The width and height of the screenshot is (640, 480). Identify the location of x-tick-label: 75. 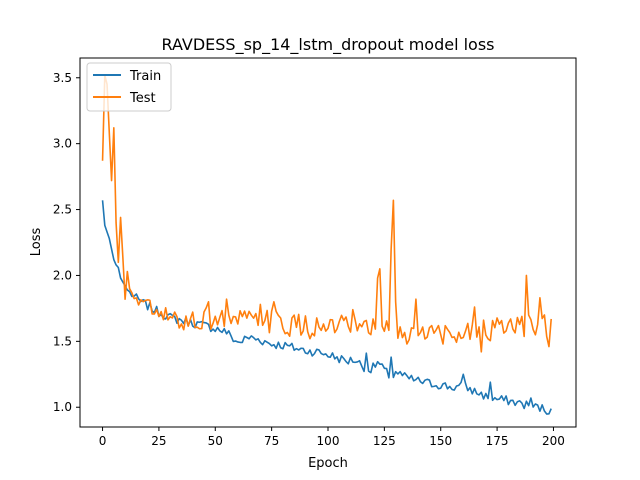
(271, 441).